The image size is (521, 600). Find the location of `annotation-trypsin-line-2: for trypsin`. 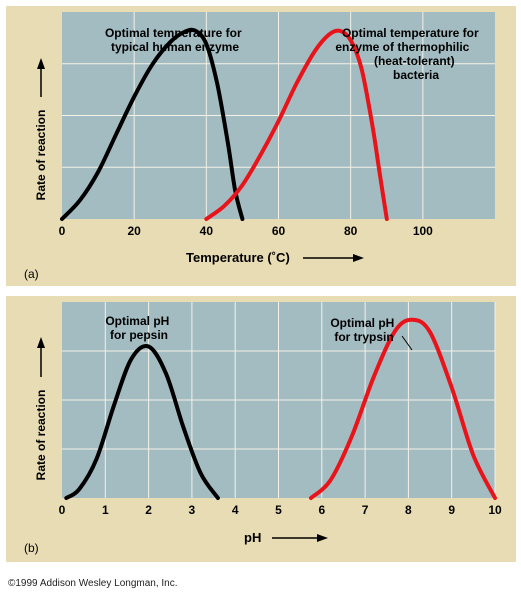

annotation-trypsin-line-2: for trypsin is located at coordinates (363, 337).